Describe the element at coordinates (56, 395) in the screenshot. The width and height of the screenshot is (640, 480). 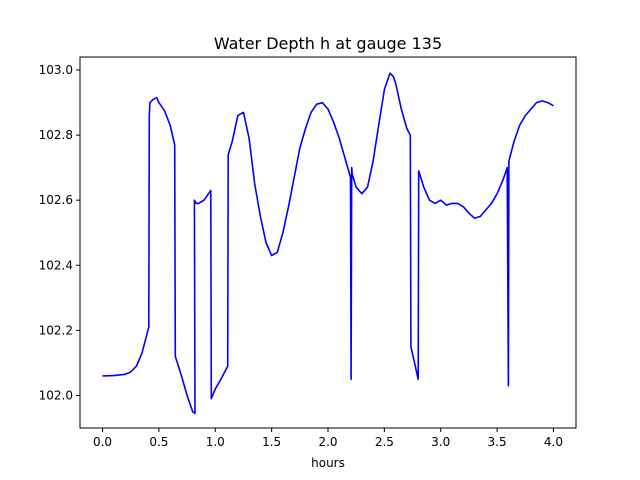
I see `y-tick-label: 102.0` at that location.